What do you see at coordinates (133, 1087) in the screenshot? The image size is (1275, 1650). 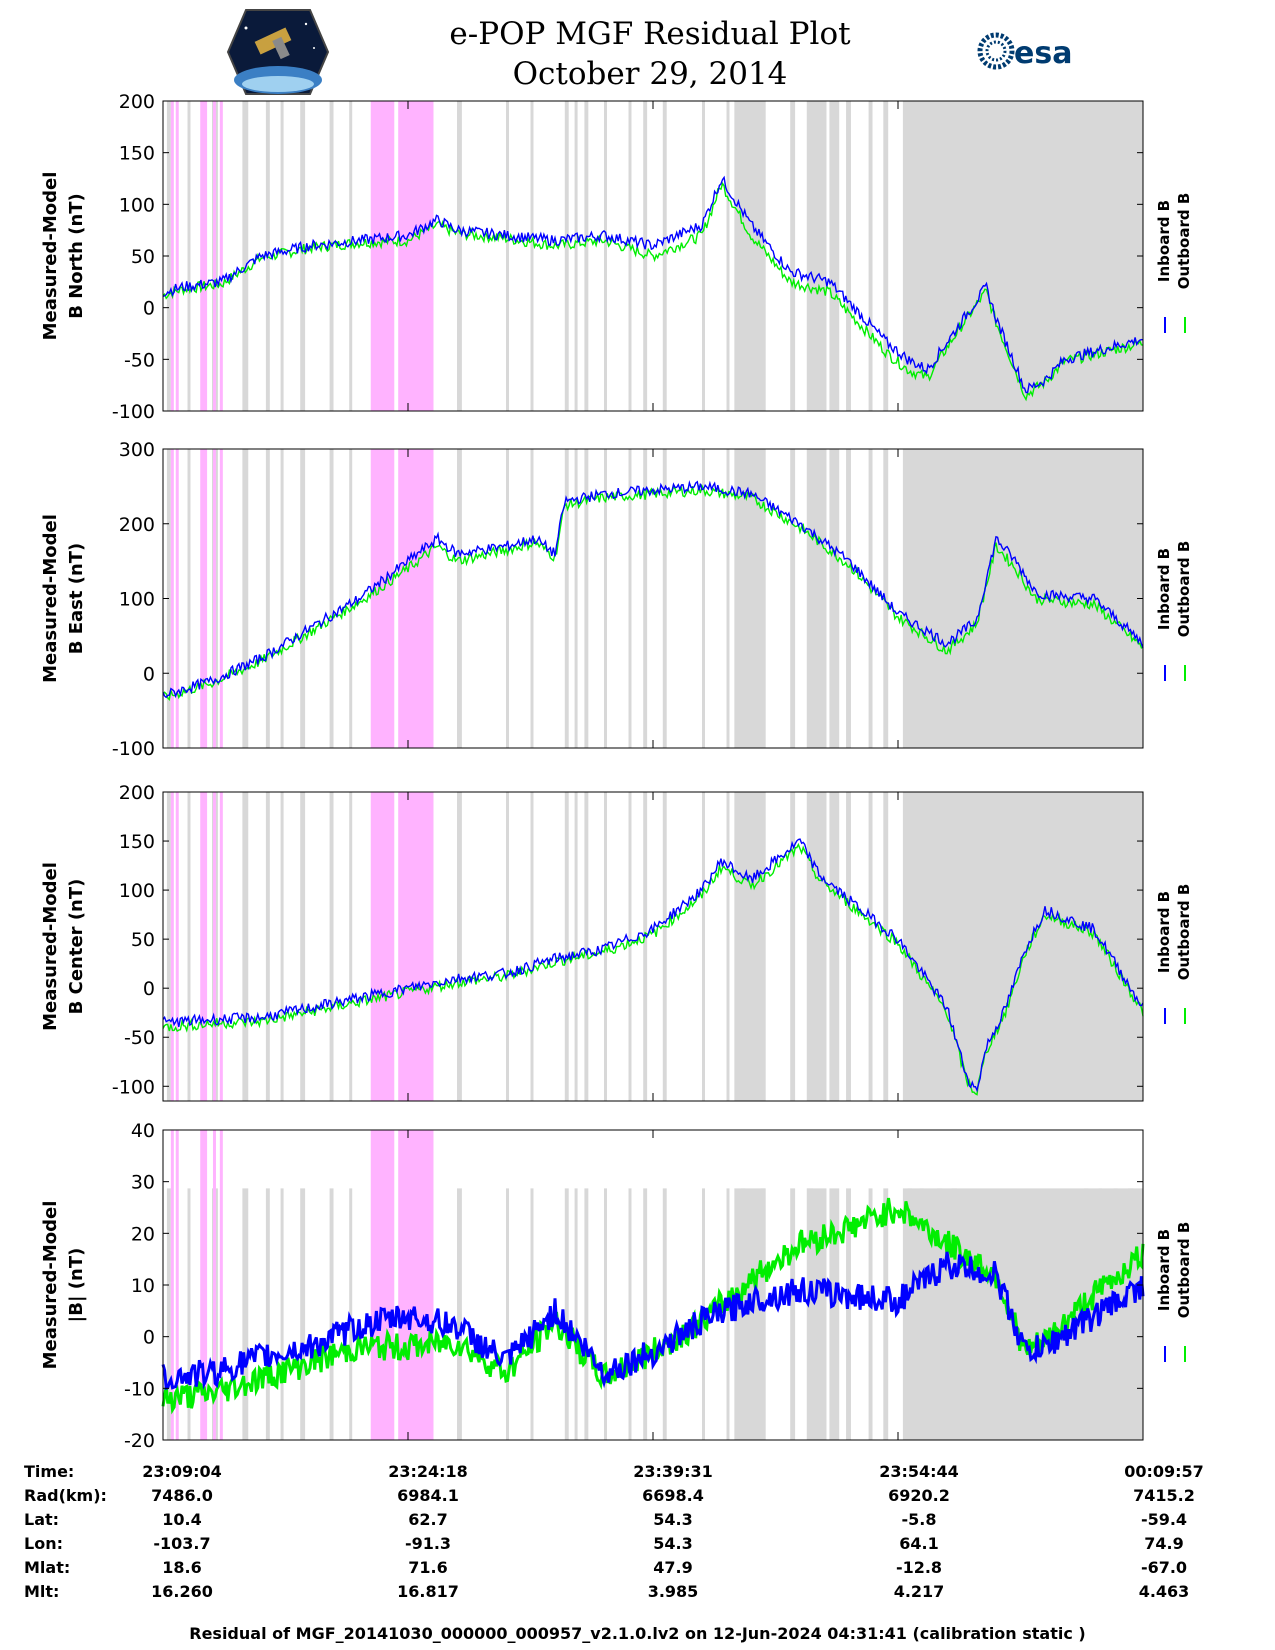 I see `y-tick-label: -100` at bounding box center [133, 1087].